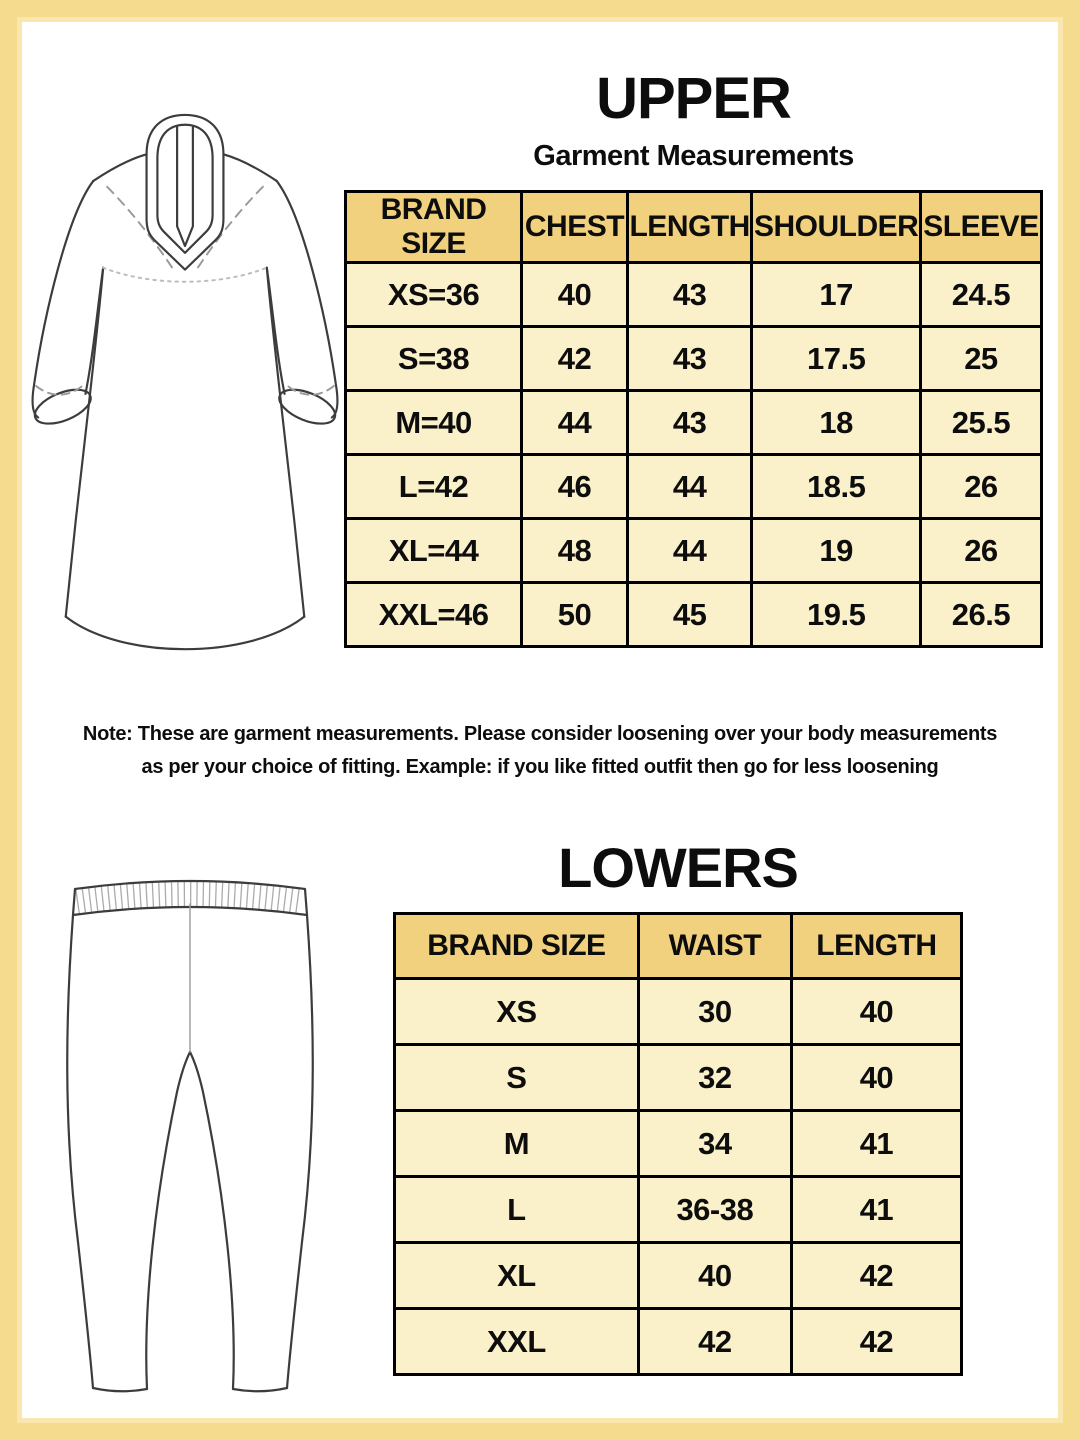  I want to click on upper-subtitle: Garment Measurements, so click(693, 156).